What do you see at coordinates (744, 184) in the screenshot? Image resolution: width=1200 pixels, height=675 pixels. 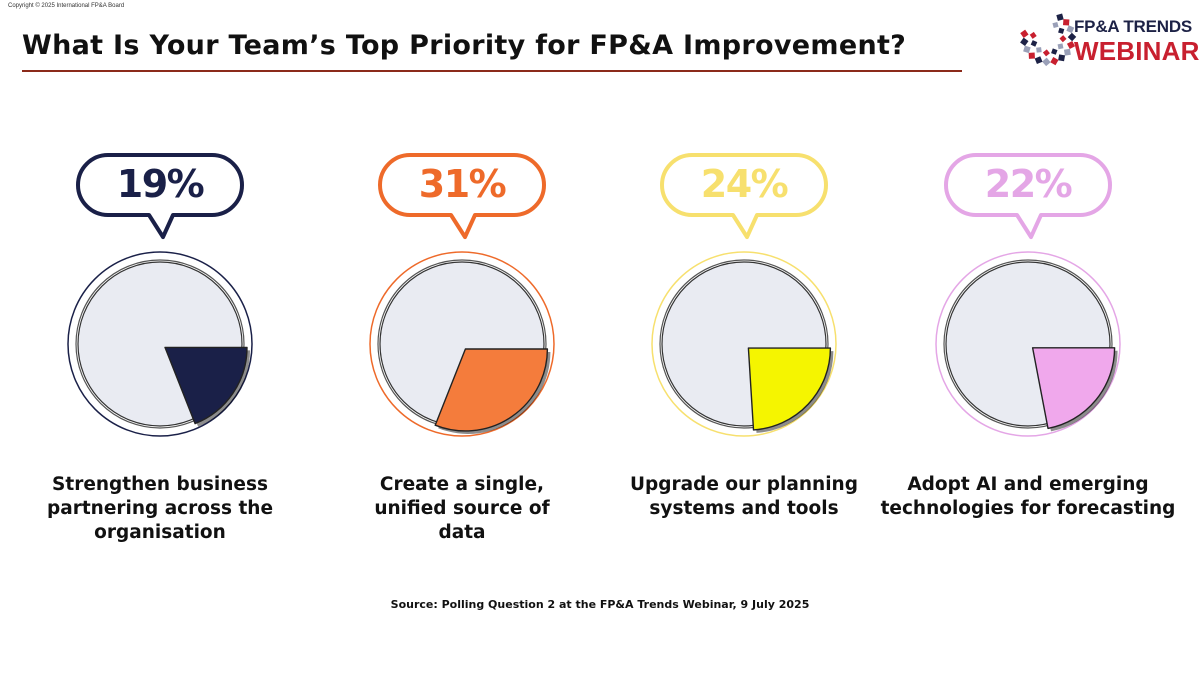 I see `percentage-value: 24%` at bounding box center [744, 184].